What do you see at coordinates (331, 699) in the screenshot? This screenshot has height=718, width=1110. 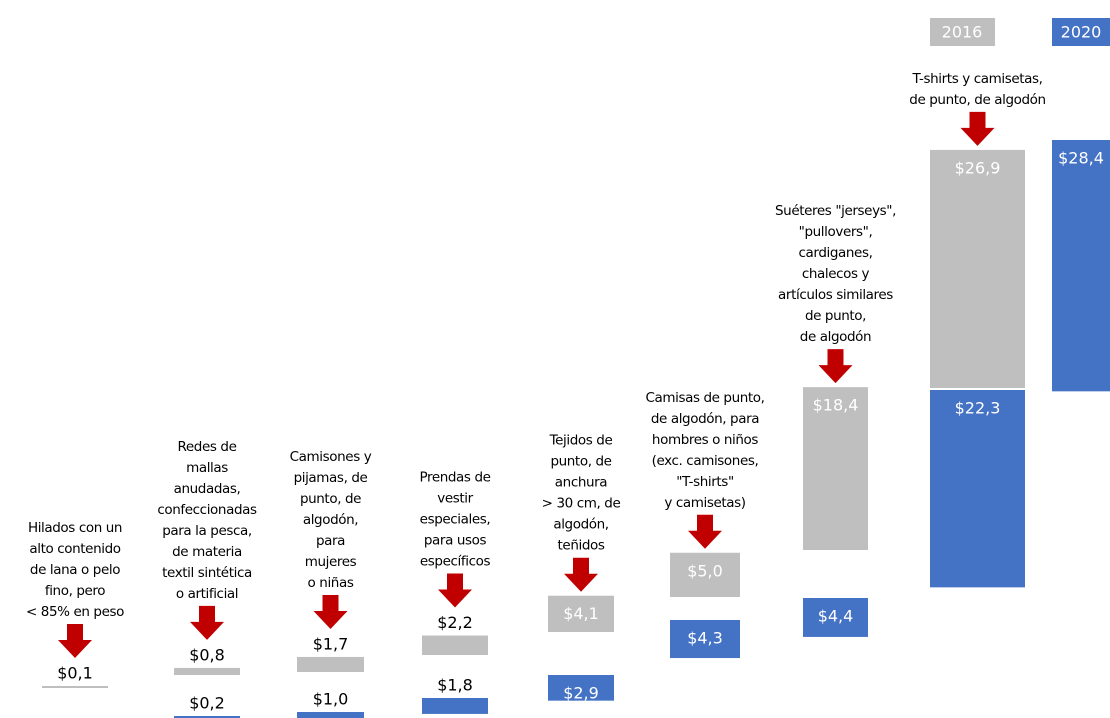 I see `value-label: $1,0` at bounding box center [331, 699].